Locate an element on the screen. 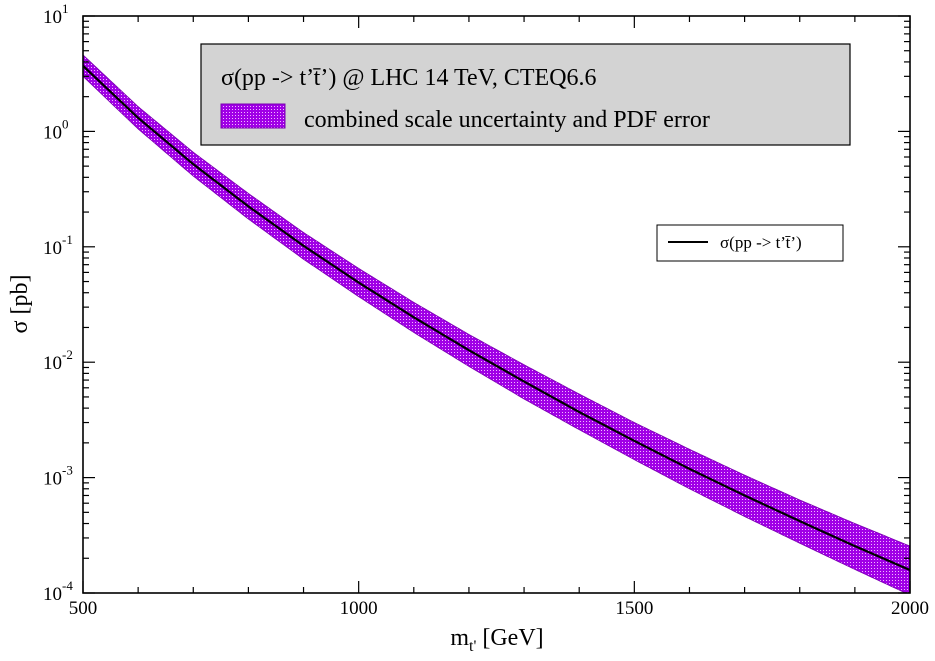  y-tick-exponent: -2 is located at coordinates (67, 354).